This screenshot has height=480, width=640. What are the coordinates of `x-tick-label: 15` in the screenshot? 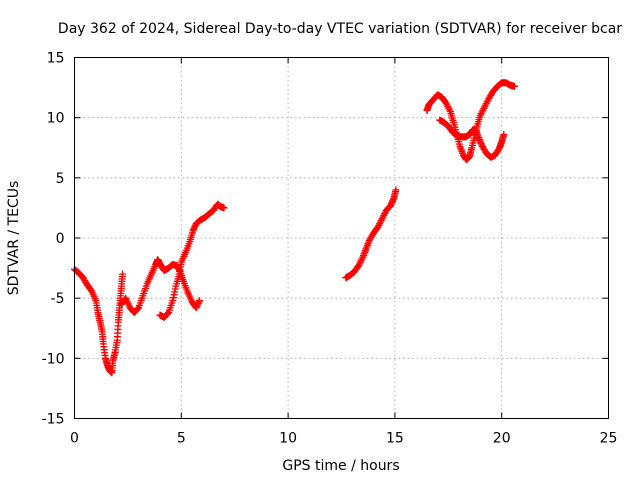 It's located at (395, 439).